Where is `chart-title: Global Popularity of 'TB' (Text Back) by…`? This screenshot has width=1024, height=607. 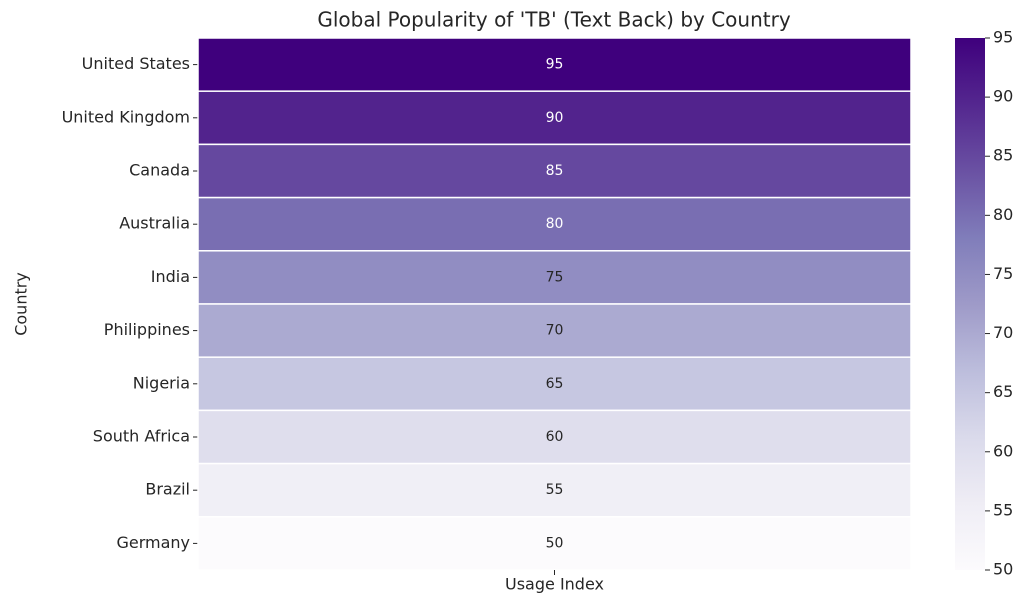
chart-title: Global Popularity of 'TB' (Text Back) by… is located at coordinates (553, 20).